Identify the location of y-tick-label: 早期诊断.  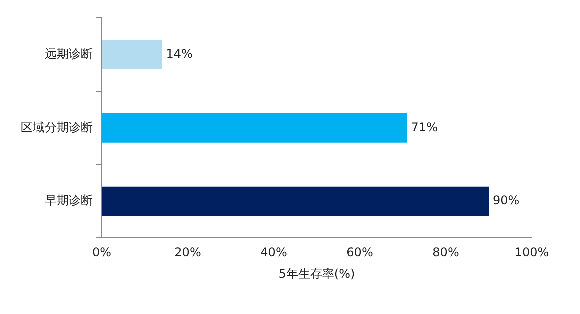
(69, 201).